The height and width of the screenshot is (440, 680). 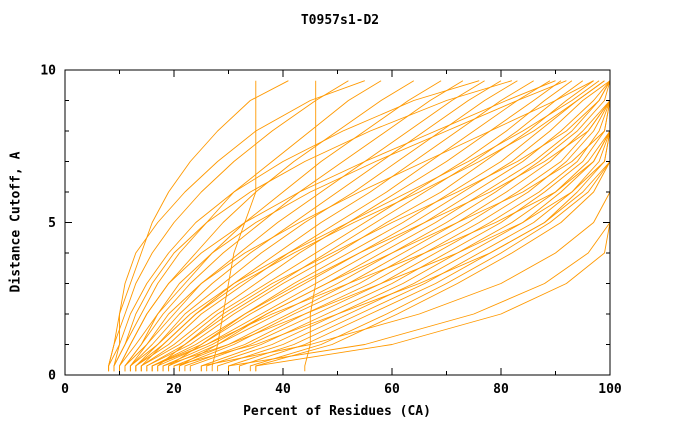 I want to click on x-tick-label: 80, so click(x=501, y=389).